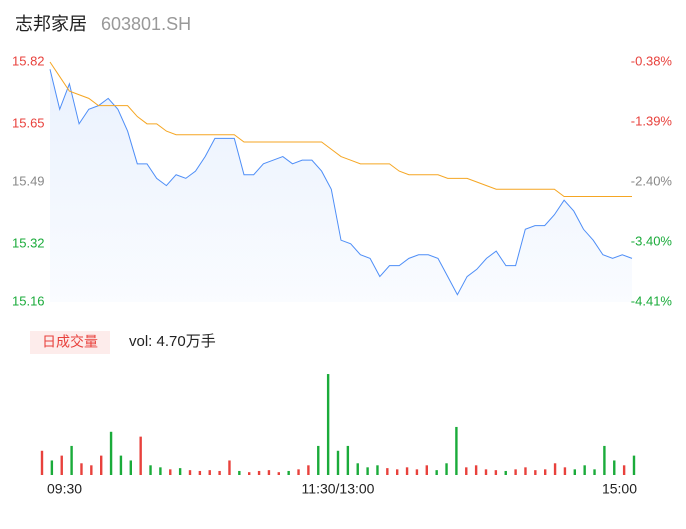 The image size is (686, 529). I want to click on y-tick-label: 15.32, so click(28, 242).